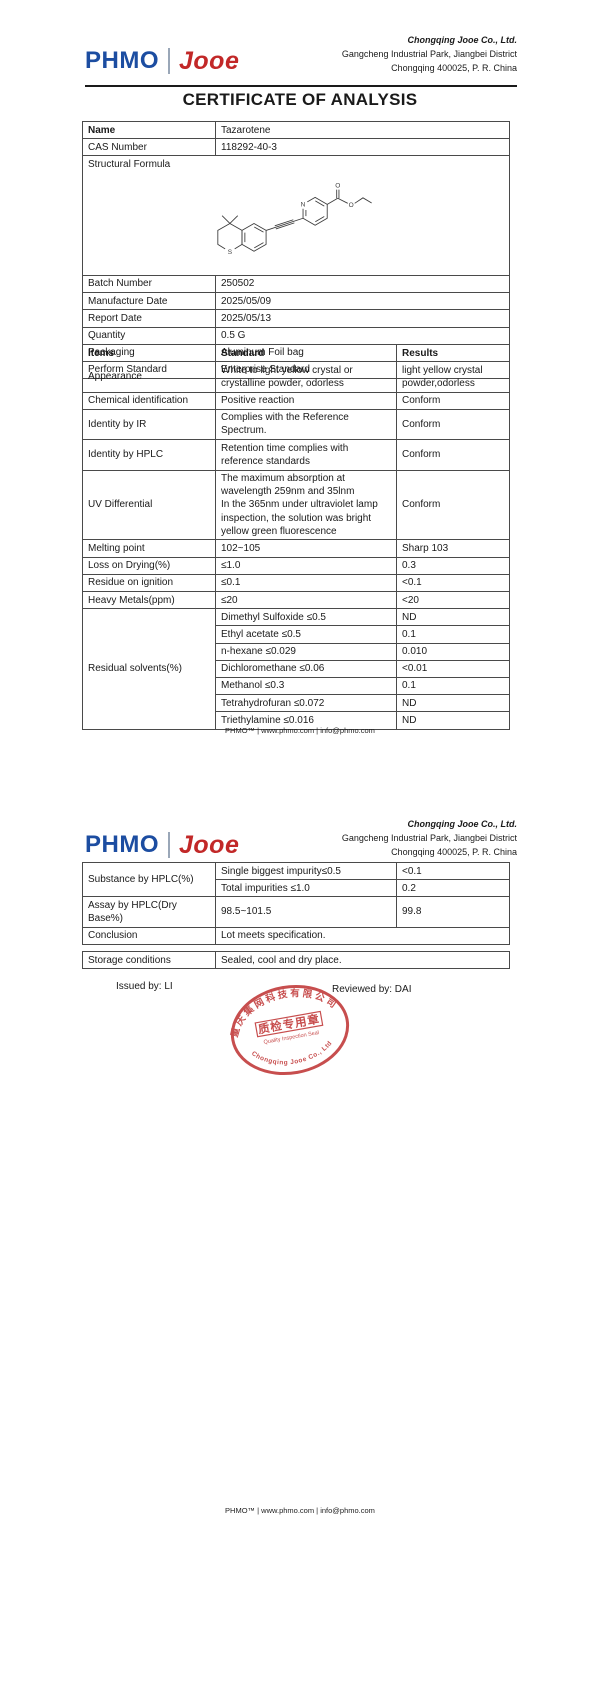  What do you see at coordinates (362, 318) in the screenshot?
I see `table-cell: 2025/05/13` at bounding box center [362, 318].